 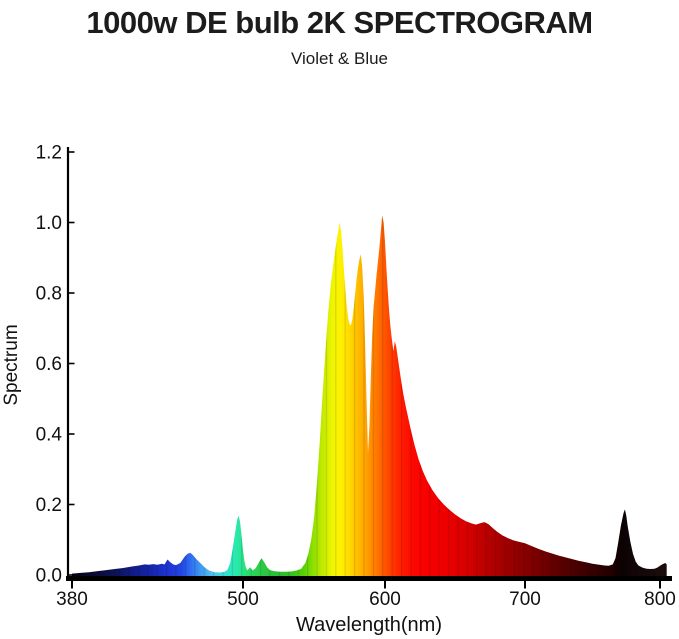 I want to click on chart-subtitle: Violet & Blue, so click(x=339, y=58).